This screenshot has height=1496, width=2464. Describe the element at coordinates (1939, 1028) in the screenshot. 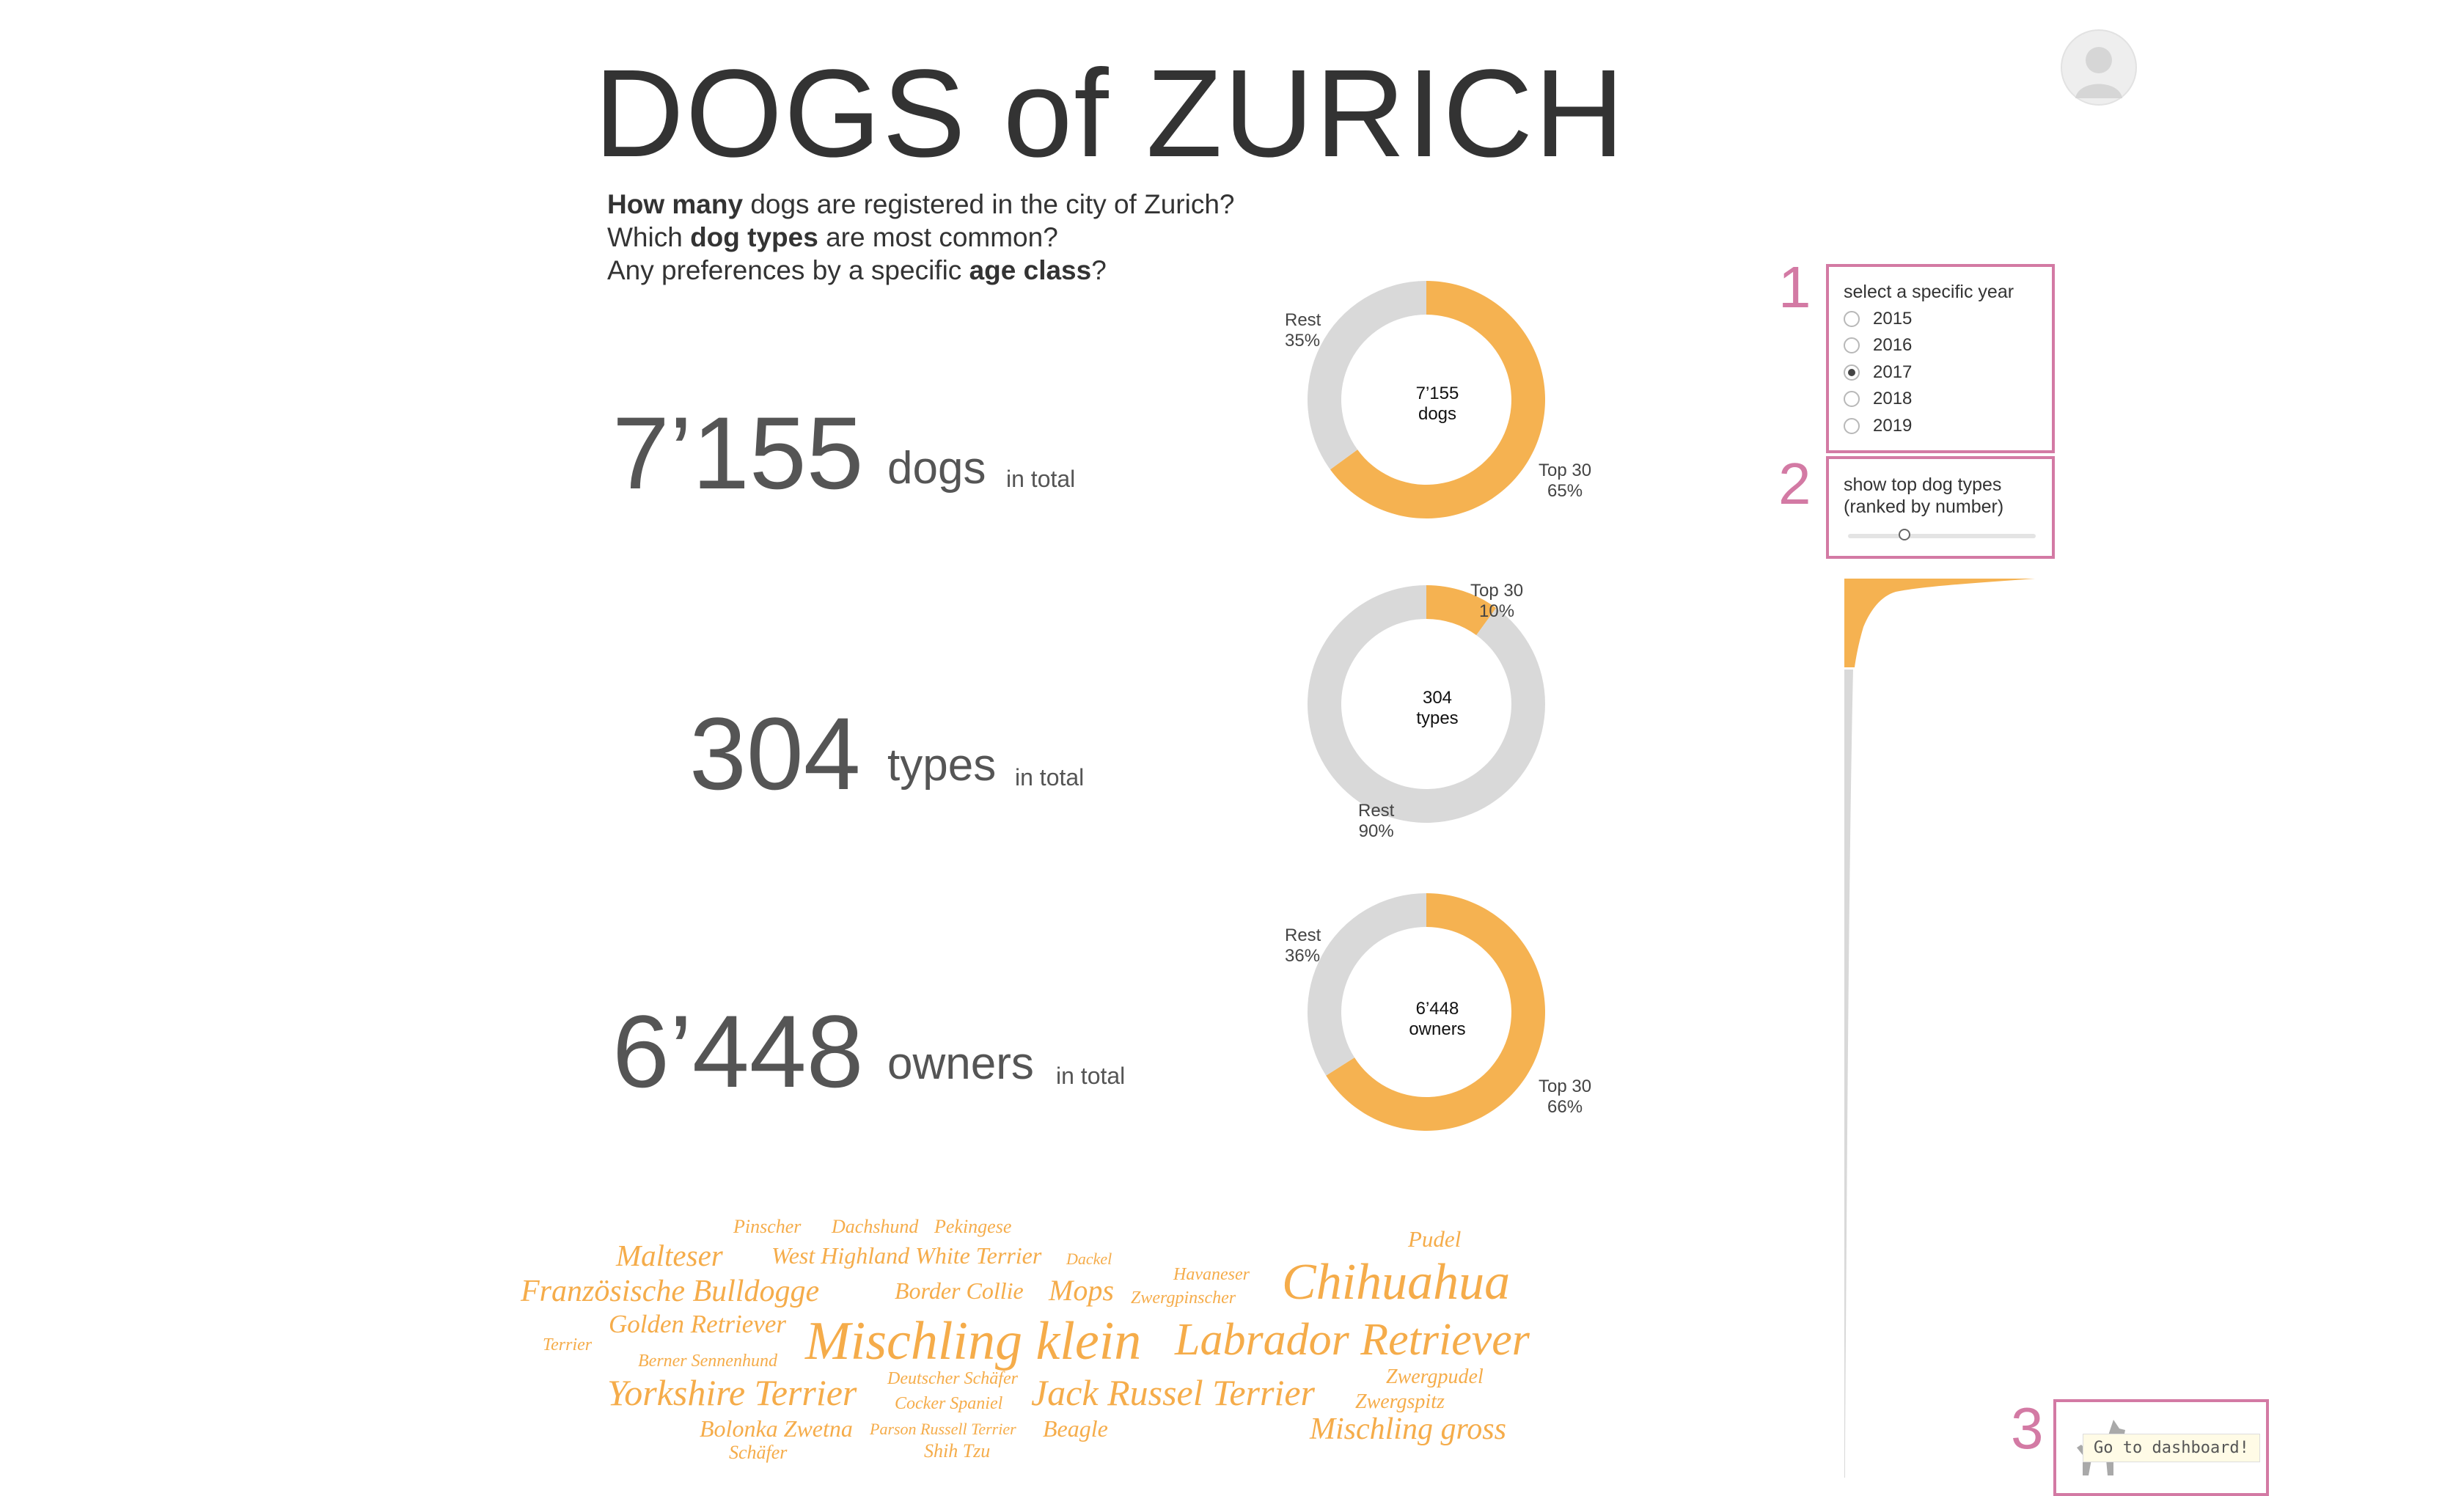

I see `dog-type-ranking-chart` at that location.